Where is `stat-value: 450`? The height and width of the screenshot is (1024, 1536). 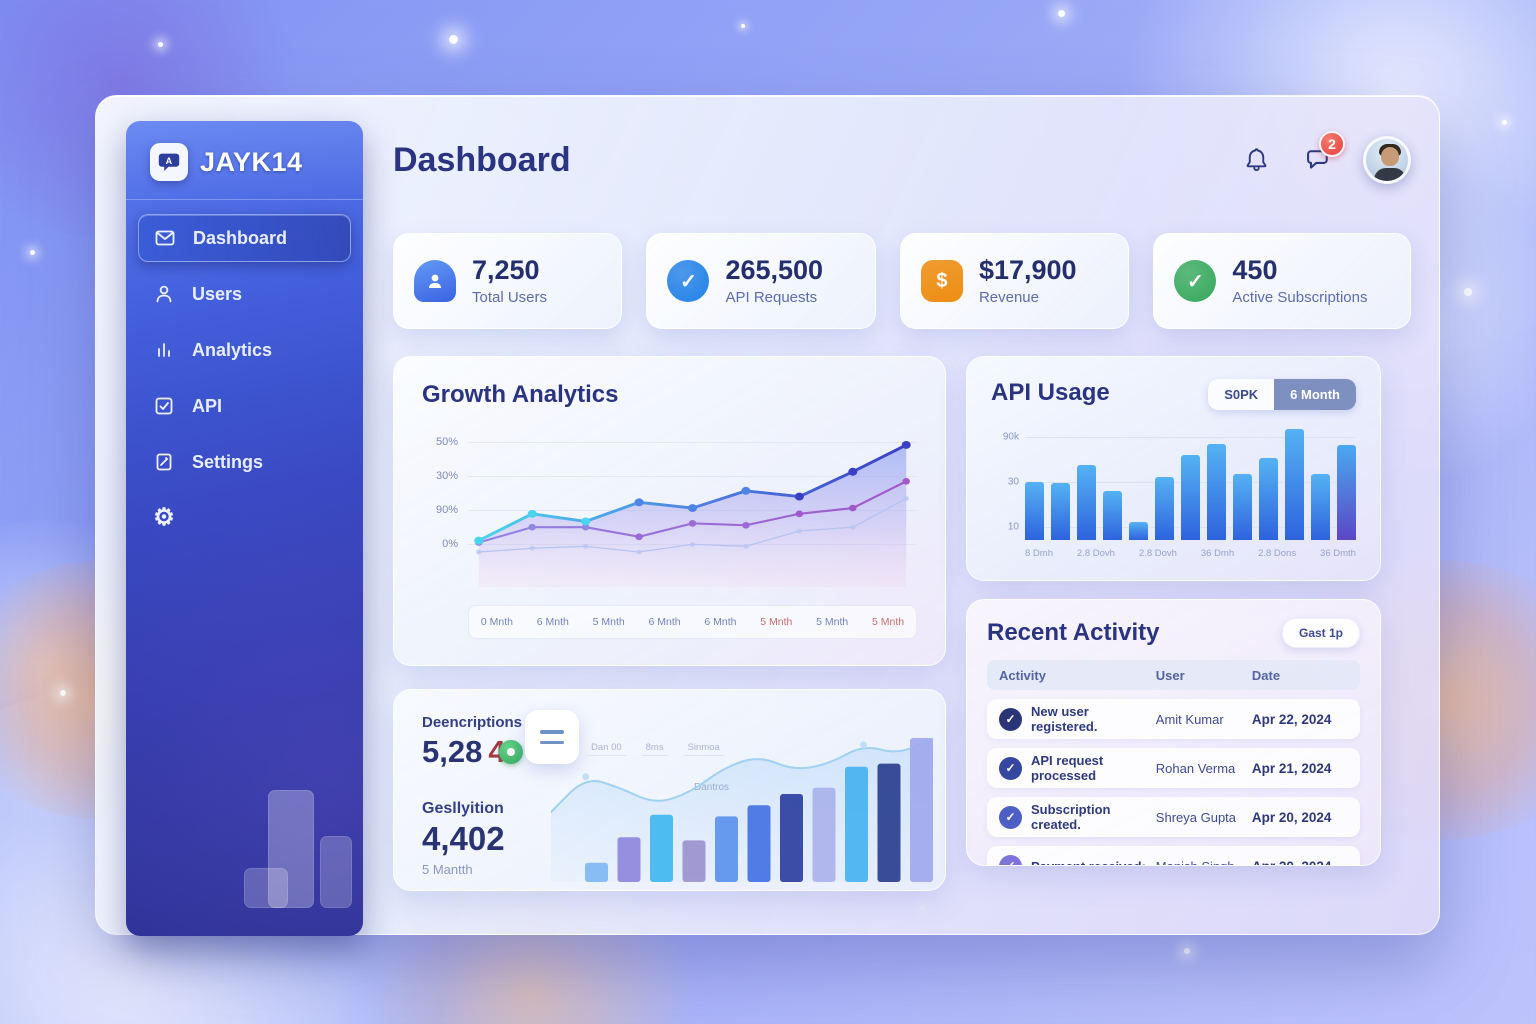
stat-value: 450 is located at coordinates (1255, 270).